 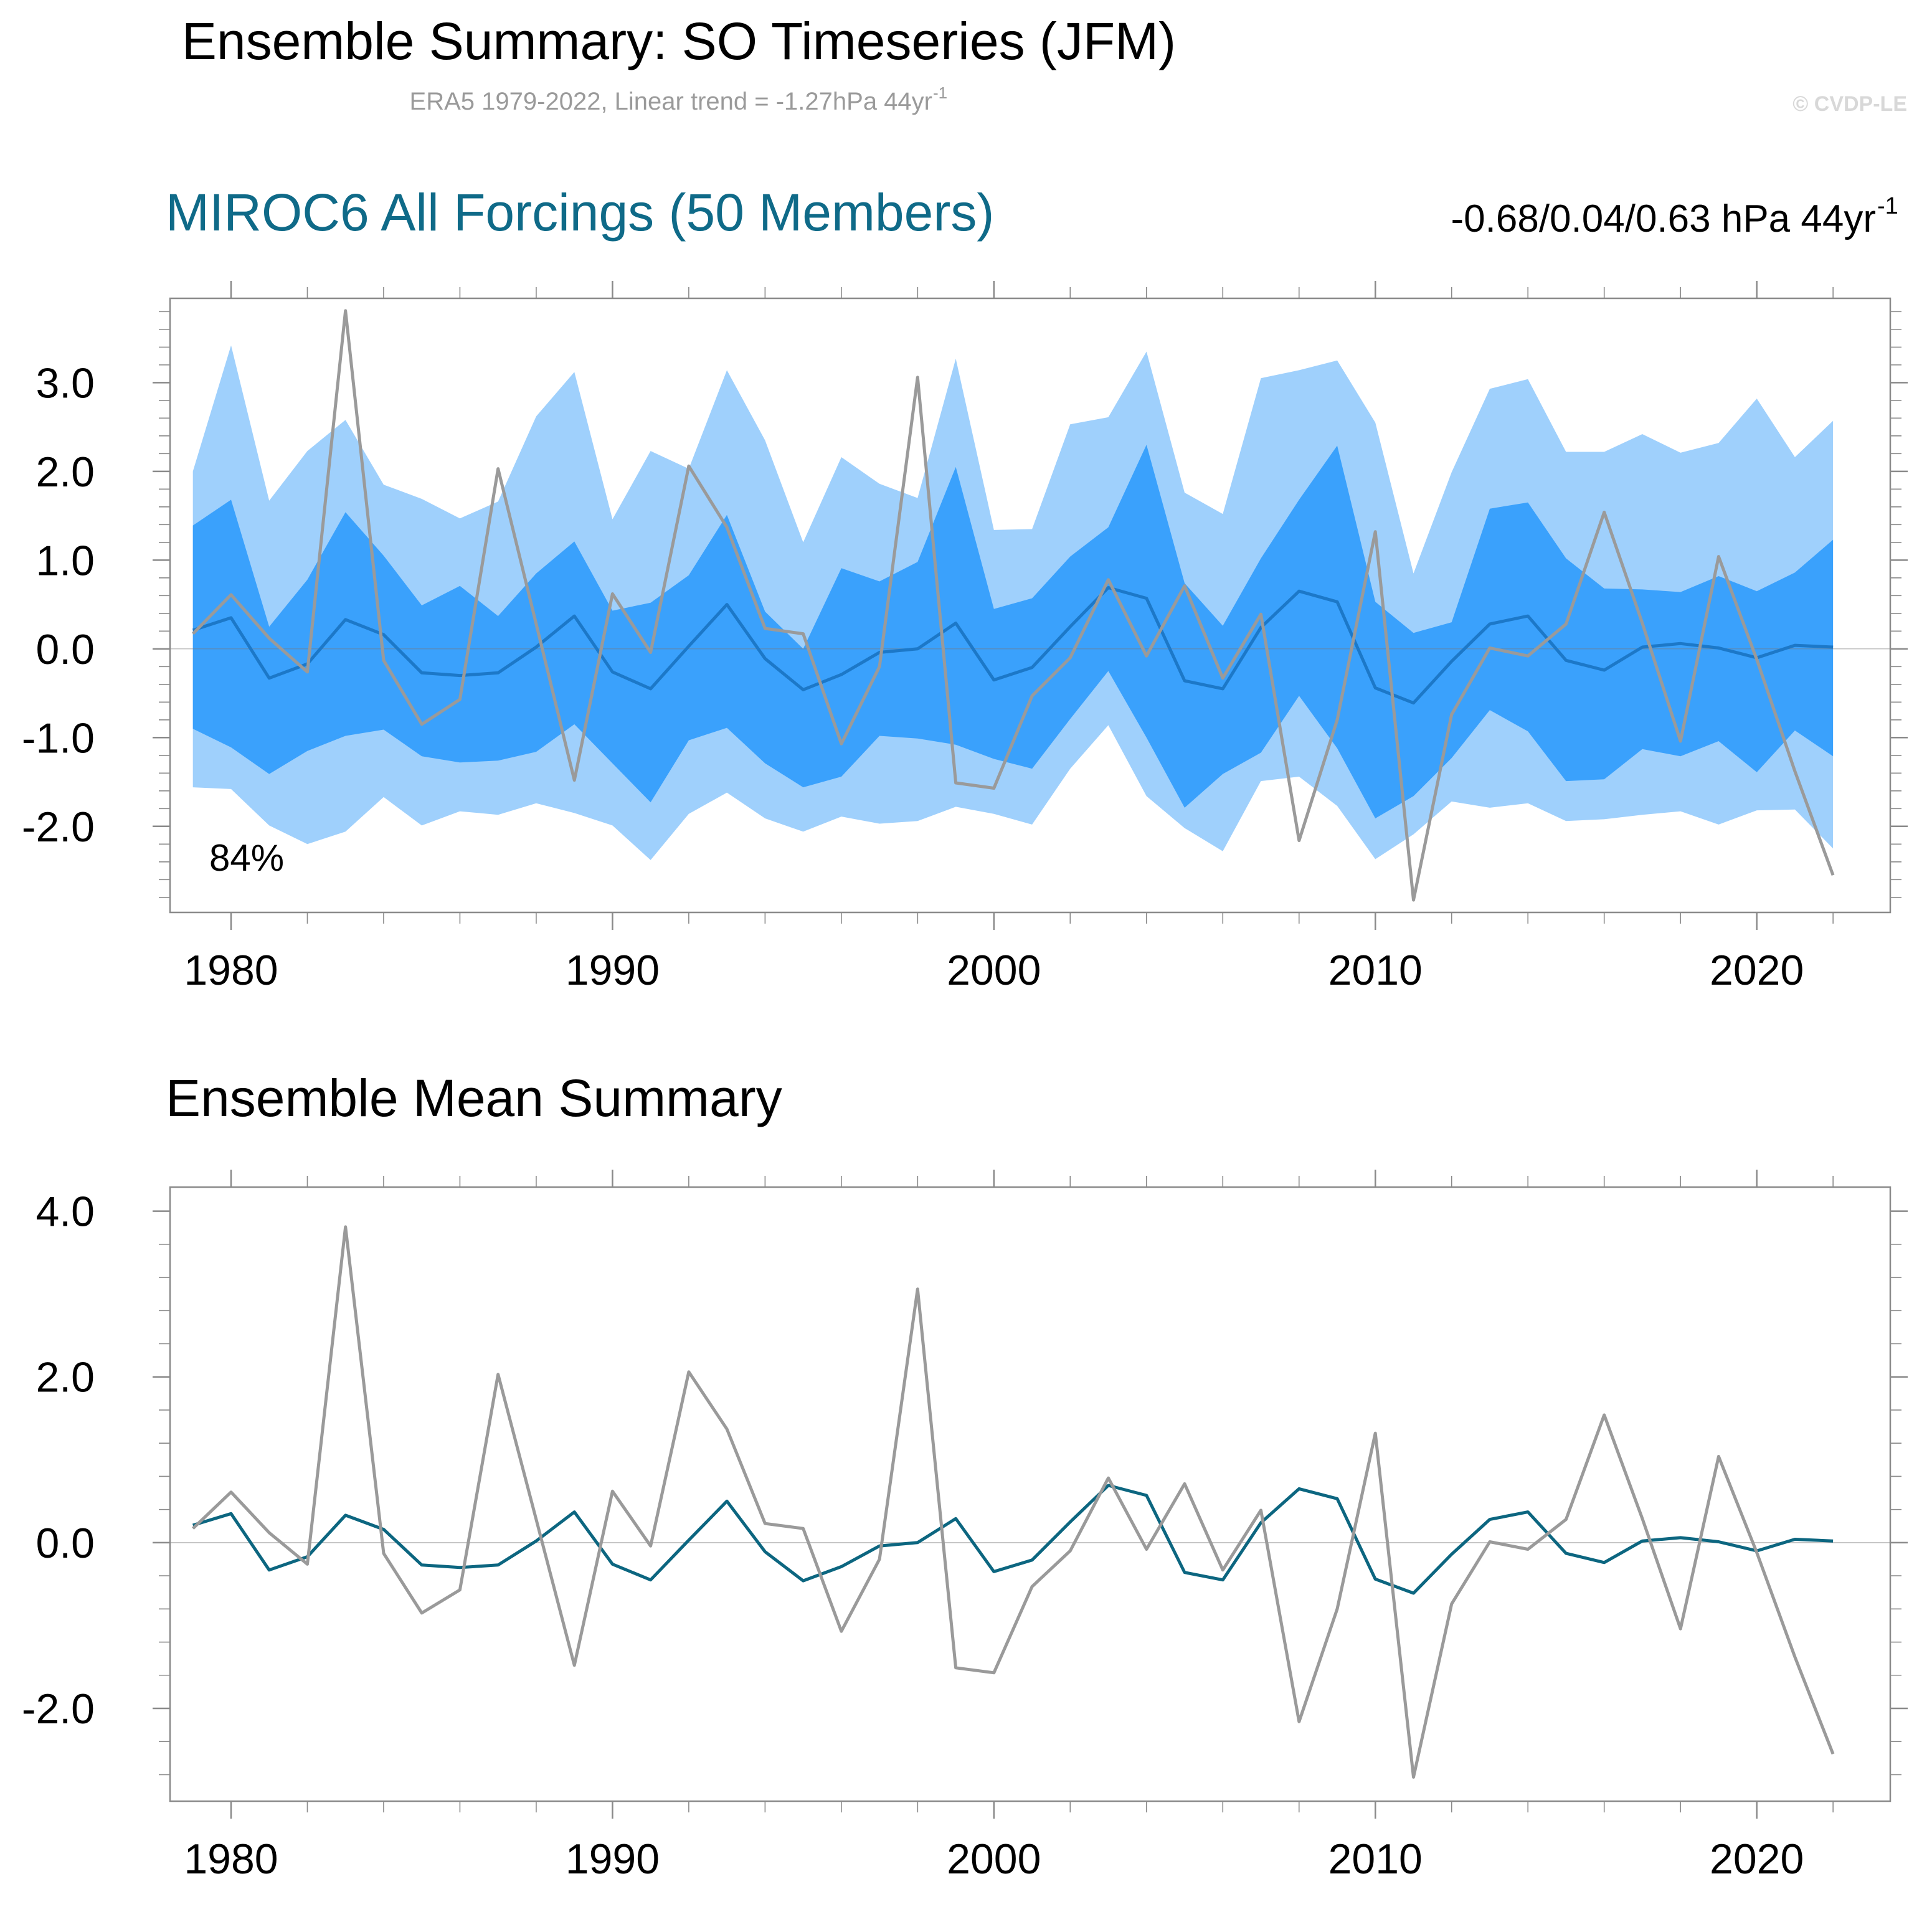 What do you see at coordinates (940, 92) in the screenshot?
I see `figure-subtitle-sup: -1` at bounding box center [940, 92].